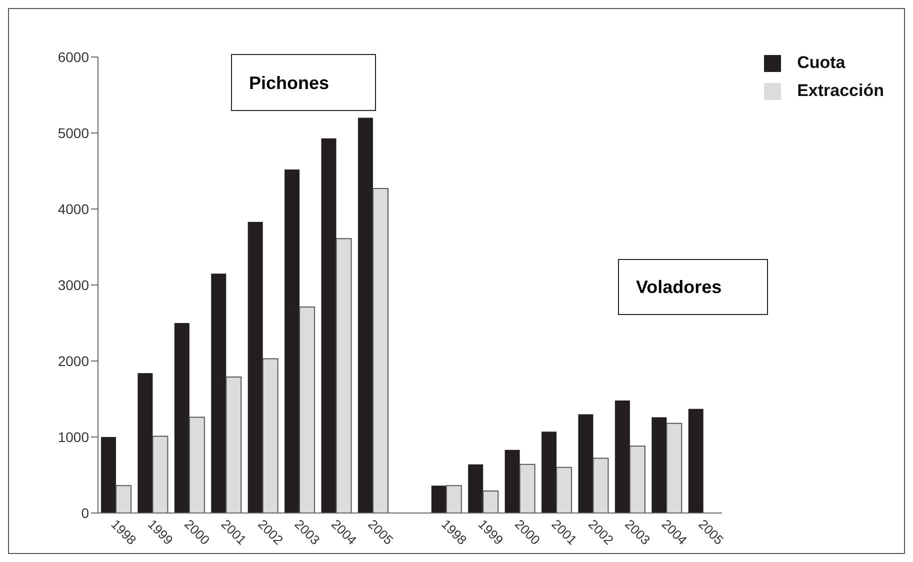  What do you see at coordinates (821, 62) in the screenshot?
I see `legend-label: Cuota` at bounding box center [821, 62].